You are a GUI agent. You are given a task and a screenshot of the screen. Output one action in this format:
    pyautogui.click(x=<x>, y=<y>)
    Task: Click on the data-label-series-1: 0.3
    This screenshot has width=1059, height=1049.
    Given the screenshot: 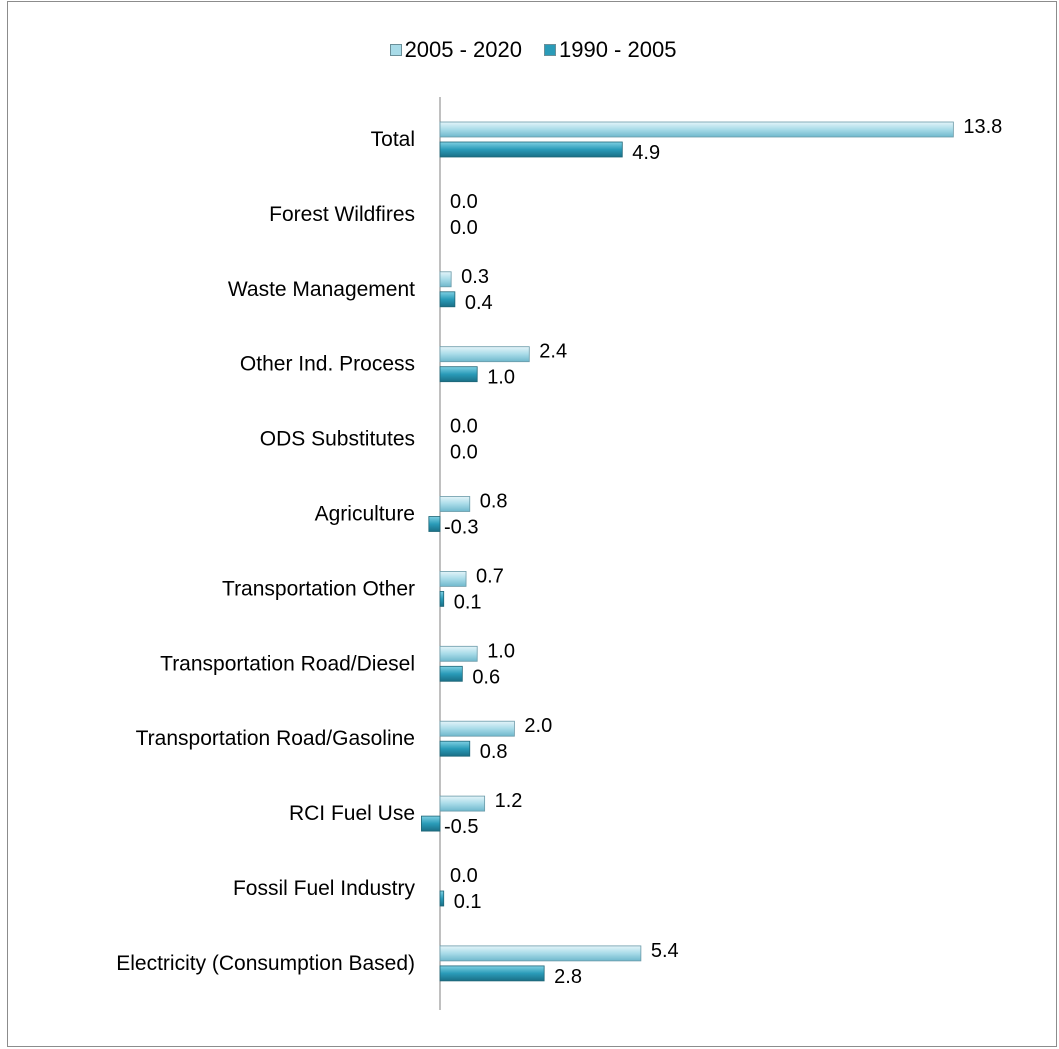 What is the action you would take?
    pyautogui.click(x=475, y=277)
    